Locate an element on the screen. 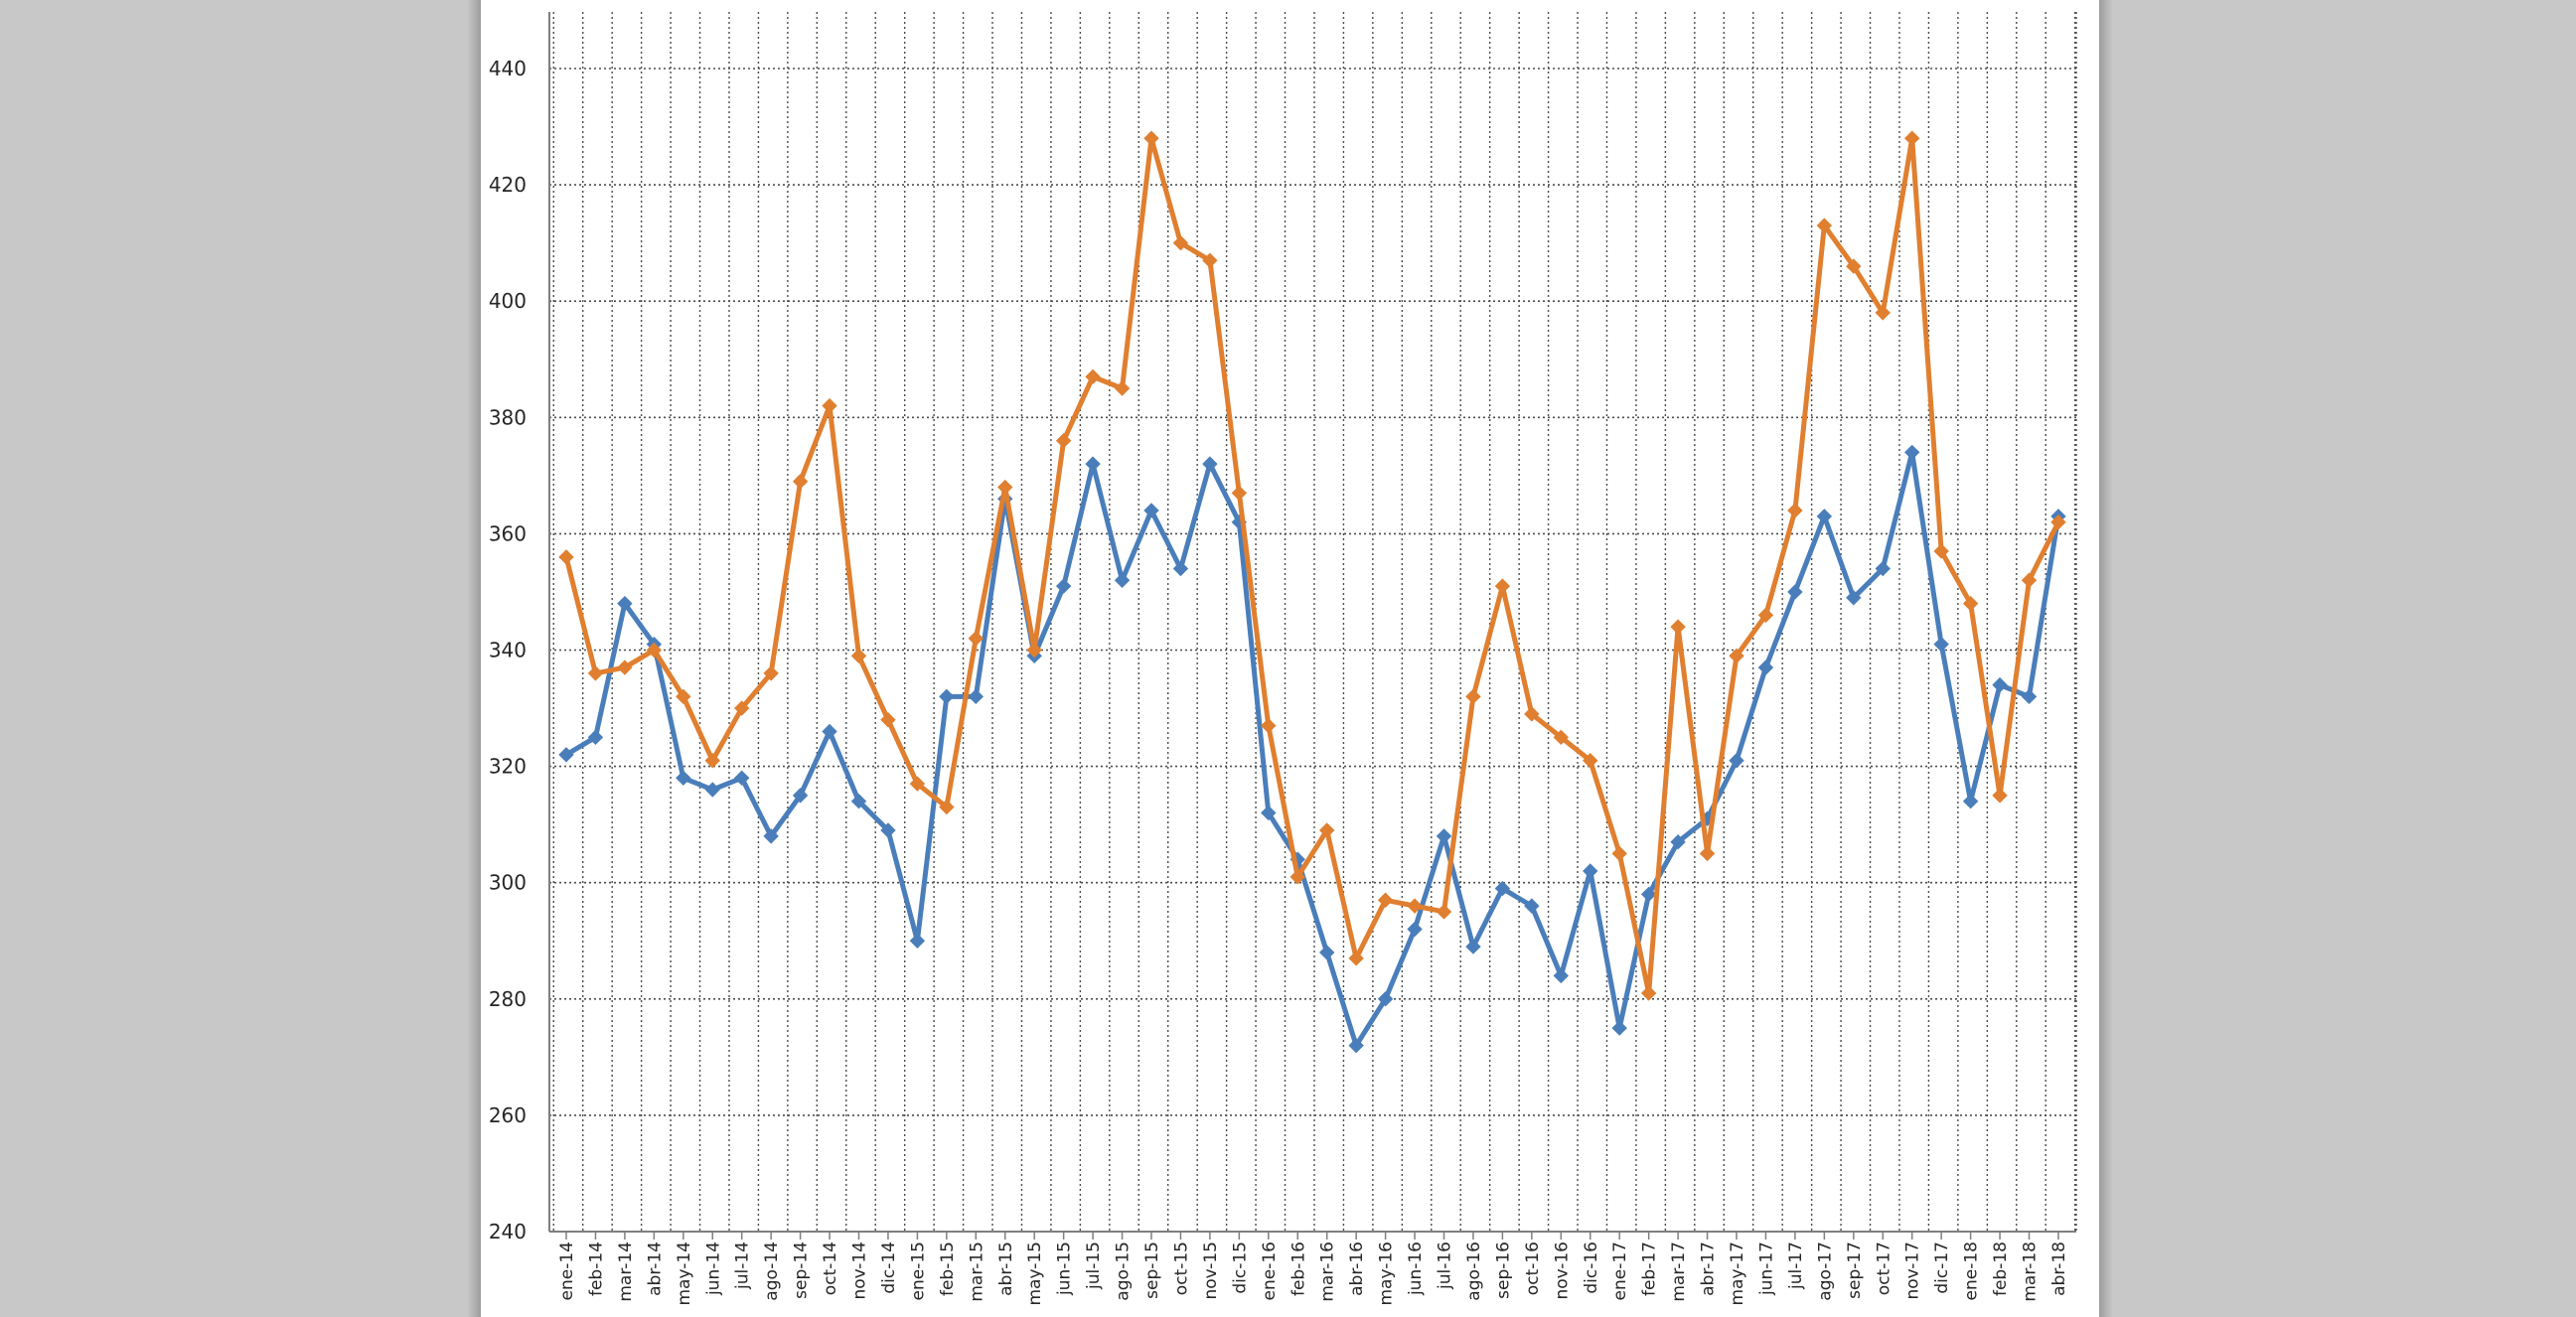 The height and width of the screenshot is (1317, 2576). y-tick-label: 400 is located at coordinates (508, 301).